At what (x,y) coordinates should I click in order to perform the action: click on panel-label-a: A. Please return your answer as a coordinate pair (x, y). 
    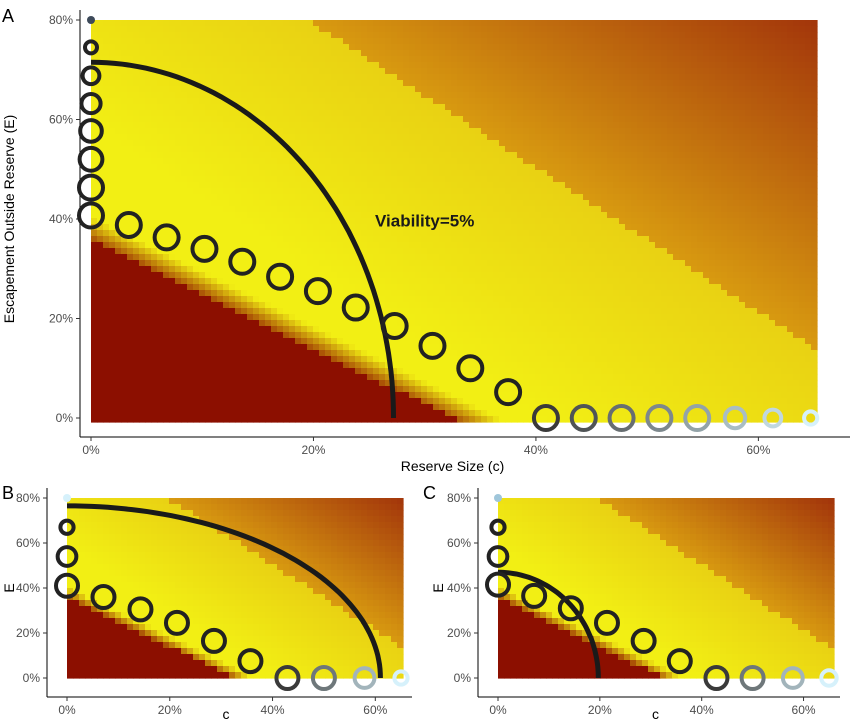
    Looking at the image, I should click on (8, 16).